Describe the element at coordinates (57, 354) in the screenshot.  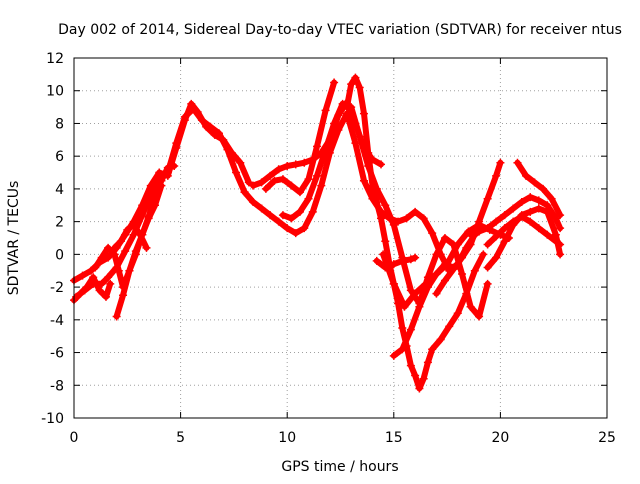
I see `y-tick-label: -6` at that location.